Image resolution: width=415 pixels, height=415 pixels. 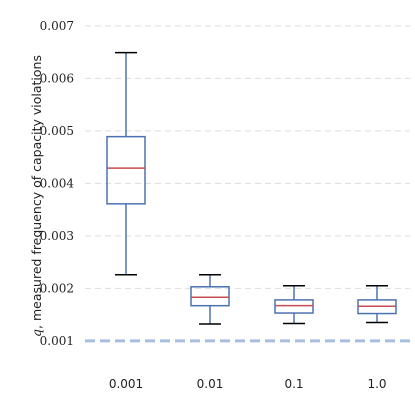 I want to click on box-0.001, so click(x=126, y=163).